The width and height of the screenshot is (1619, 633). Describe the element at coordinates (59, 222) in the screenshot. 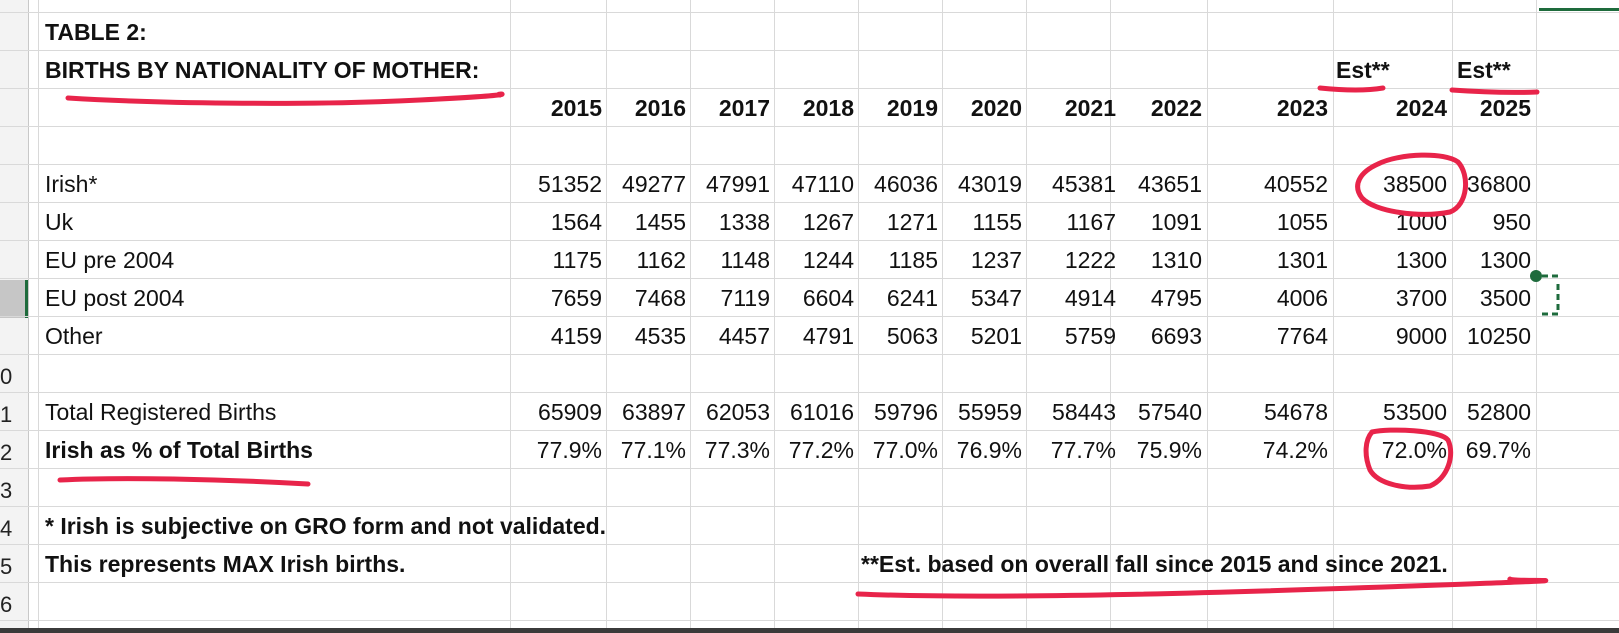

I see `row-label: Uk` at that location.